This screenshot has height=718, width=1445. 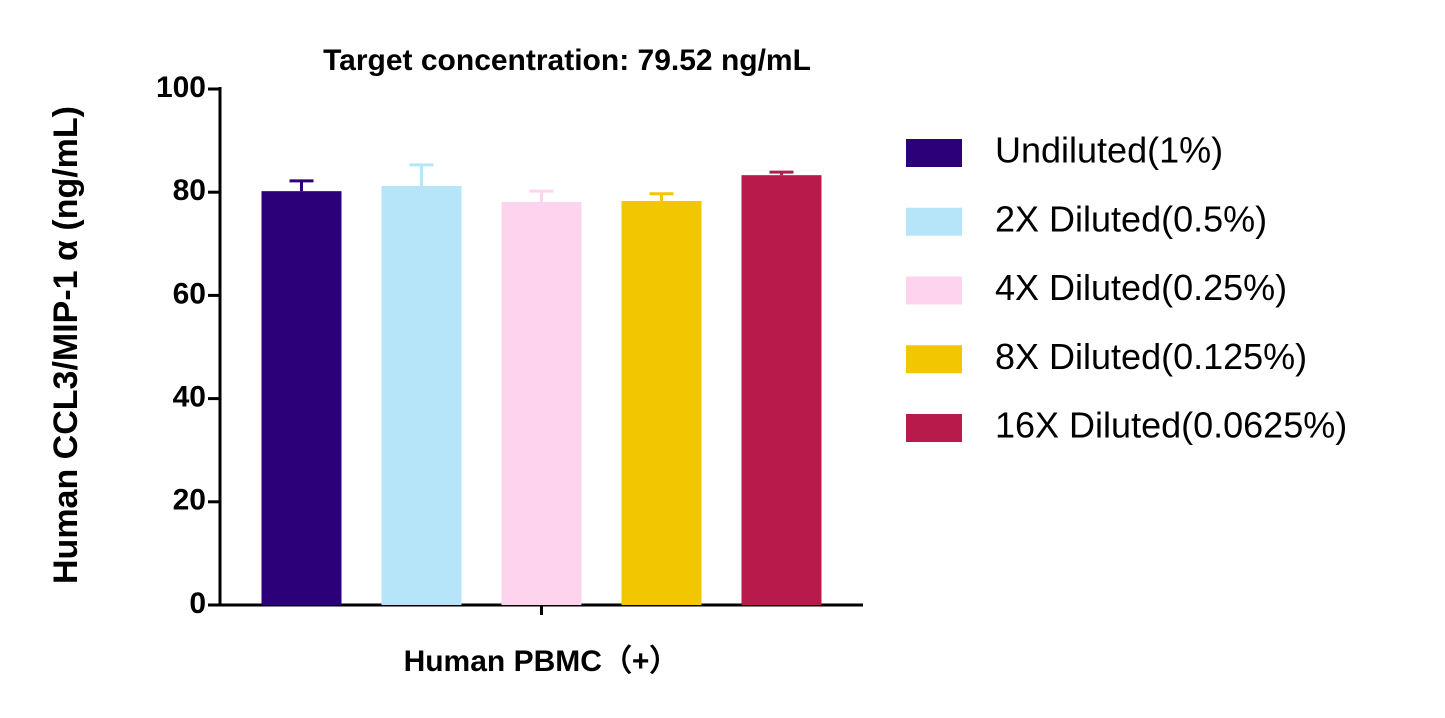 What do you see at coordinates (189, 190) in the screenshot?
I see `y-tick-label: 80` at bounding box center [189, 190].